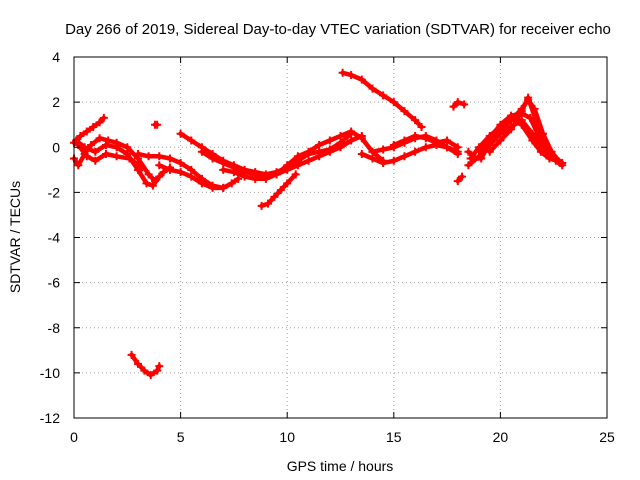  I want to click on x-tick-labels: 0 5 10 15 20 25, so click(342, 437).